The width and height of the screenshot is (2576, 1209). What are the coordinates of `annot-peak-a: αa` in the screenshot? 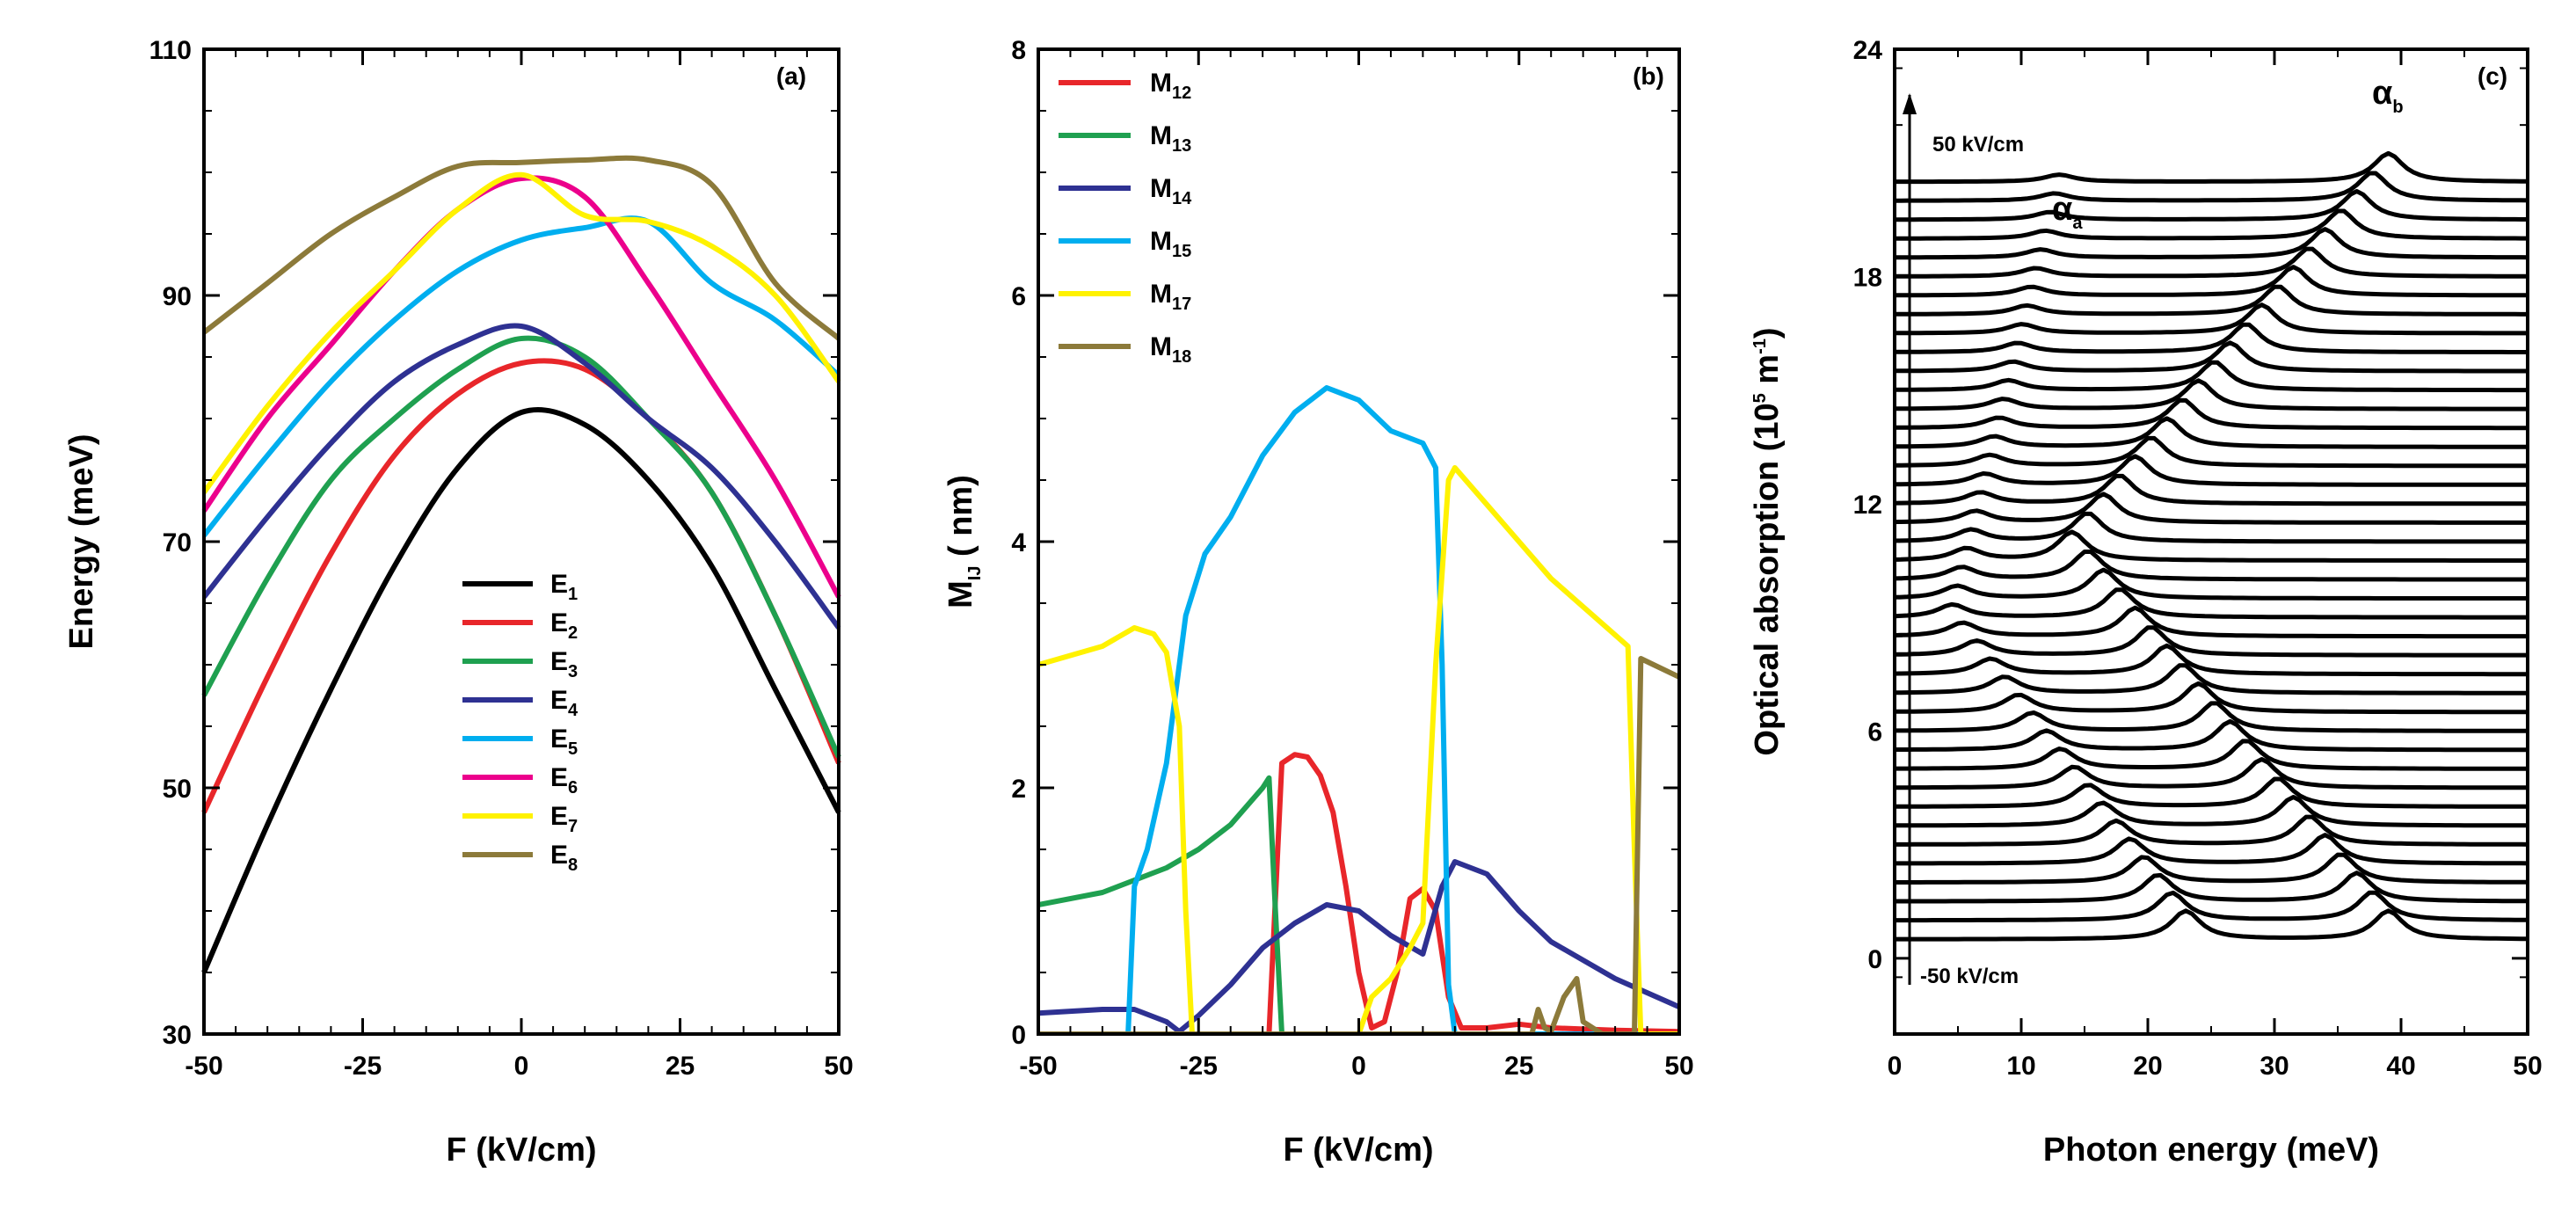 It's located at (2067, 212).